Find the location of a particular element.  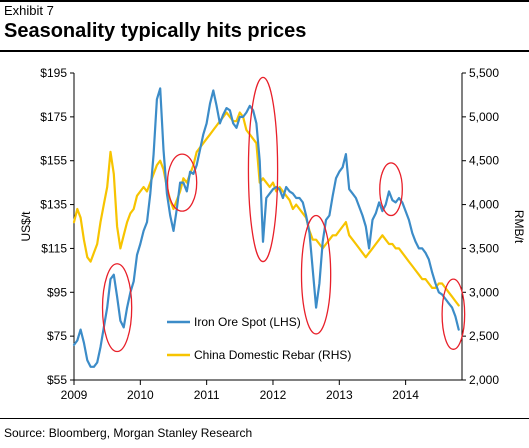

y-tick-label: $155 is located at coordinates (53, 161).